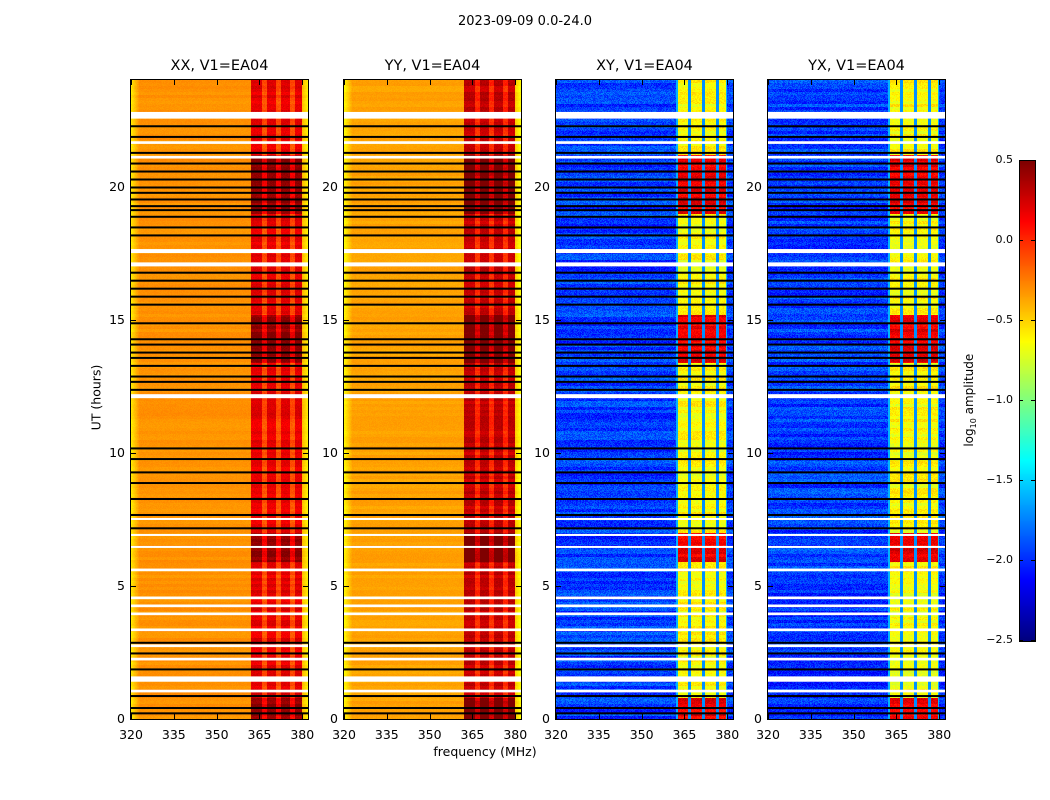 The width and height of the screenshot is (1050, 800). Describe the element at coordinates (856, 399) in the screenshot. I see `heatmap-yx` at that location.